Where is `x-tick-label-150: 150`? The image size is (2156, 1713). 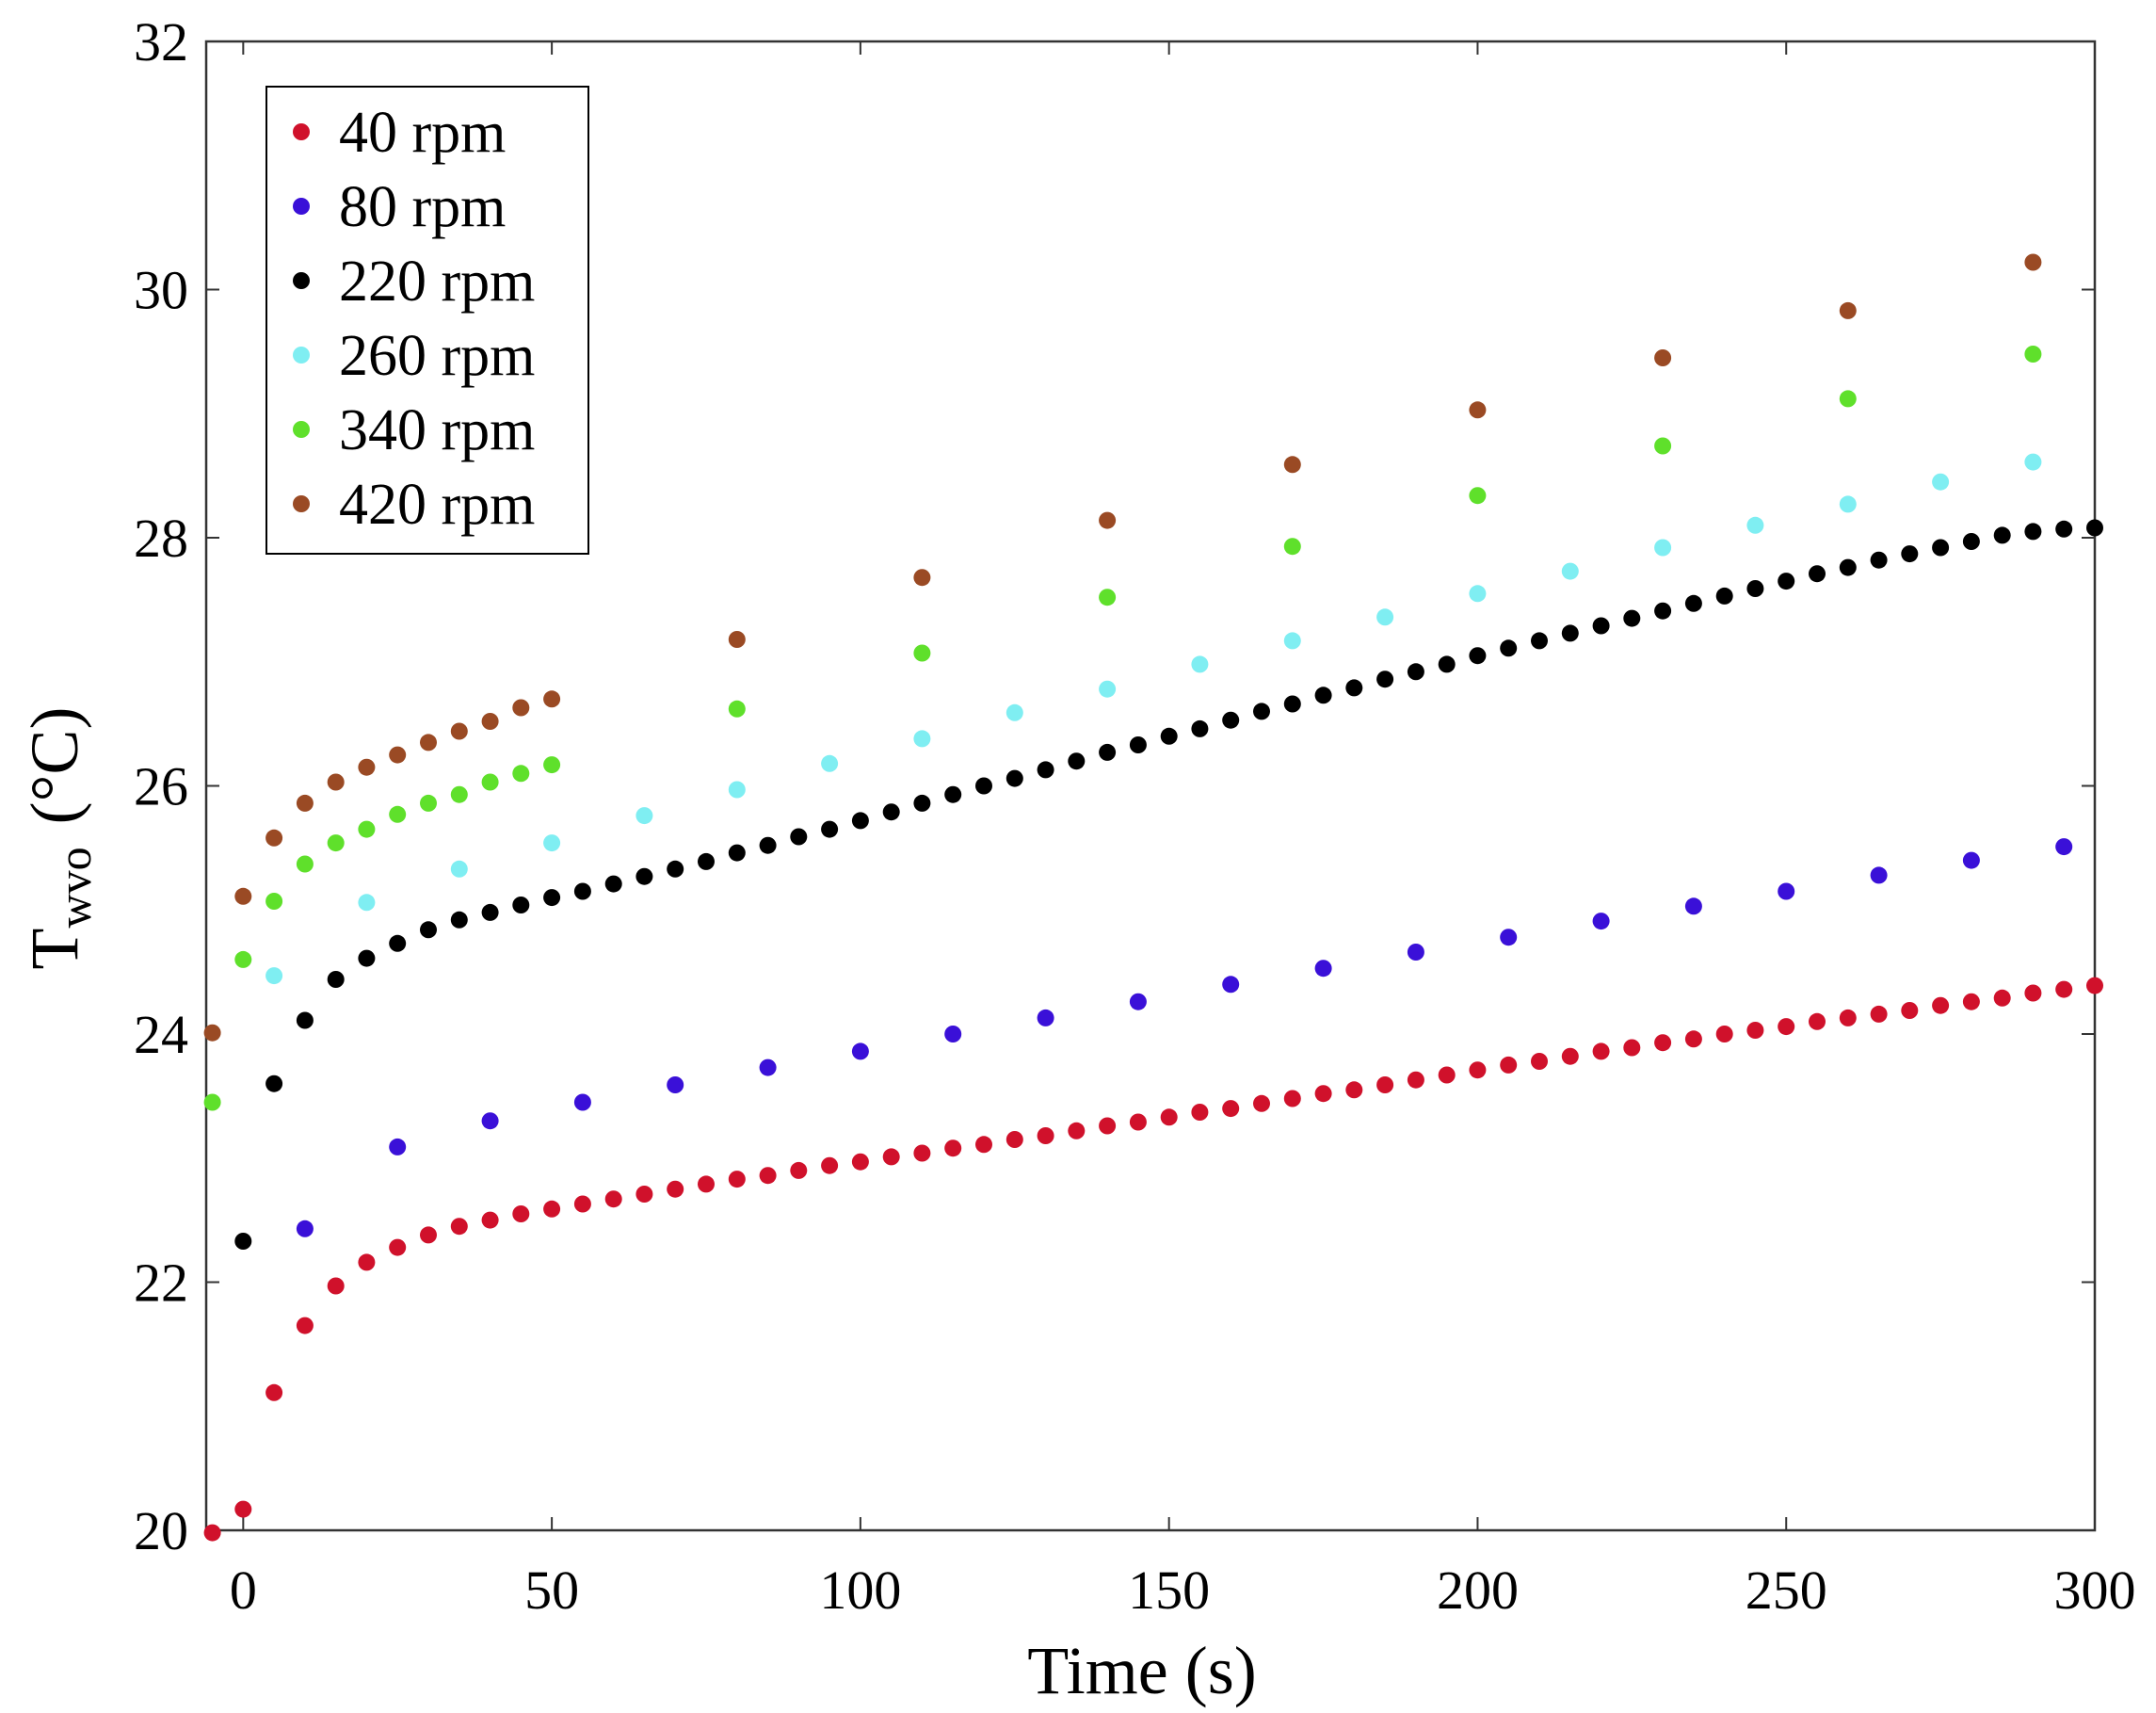 x-tick-label-150: 150 is located at coordinates (1169, 1590).